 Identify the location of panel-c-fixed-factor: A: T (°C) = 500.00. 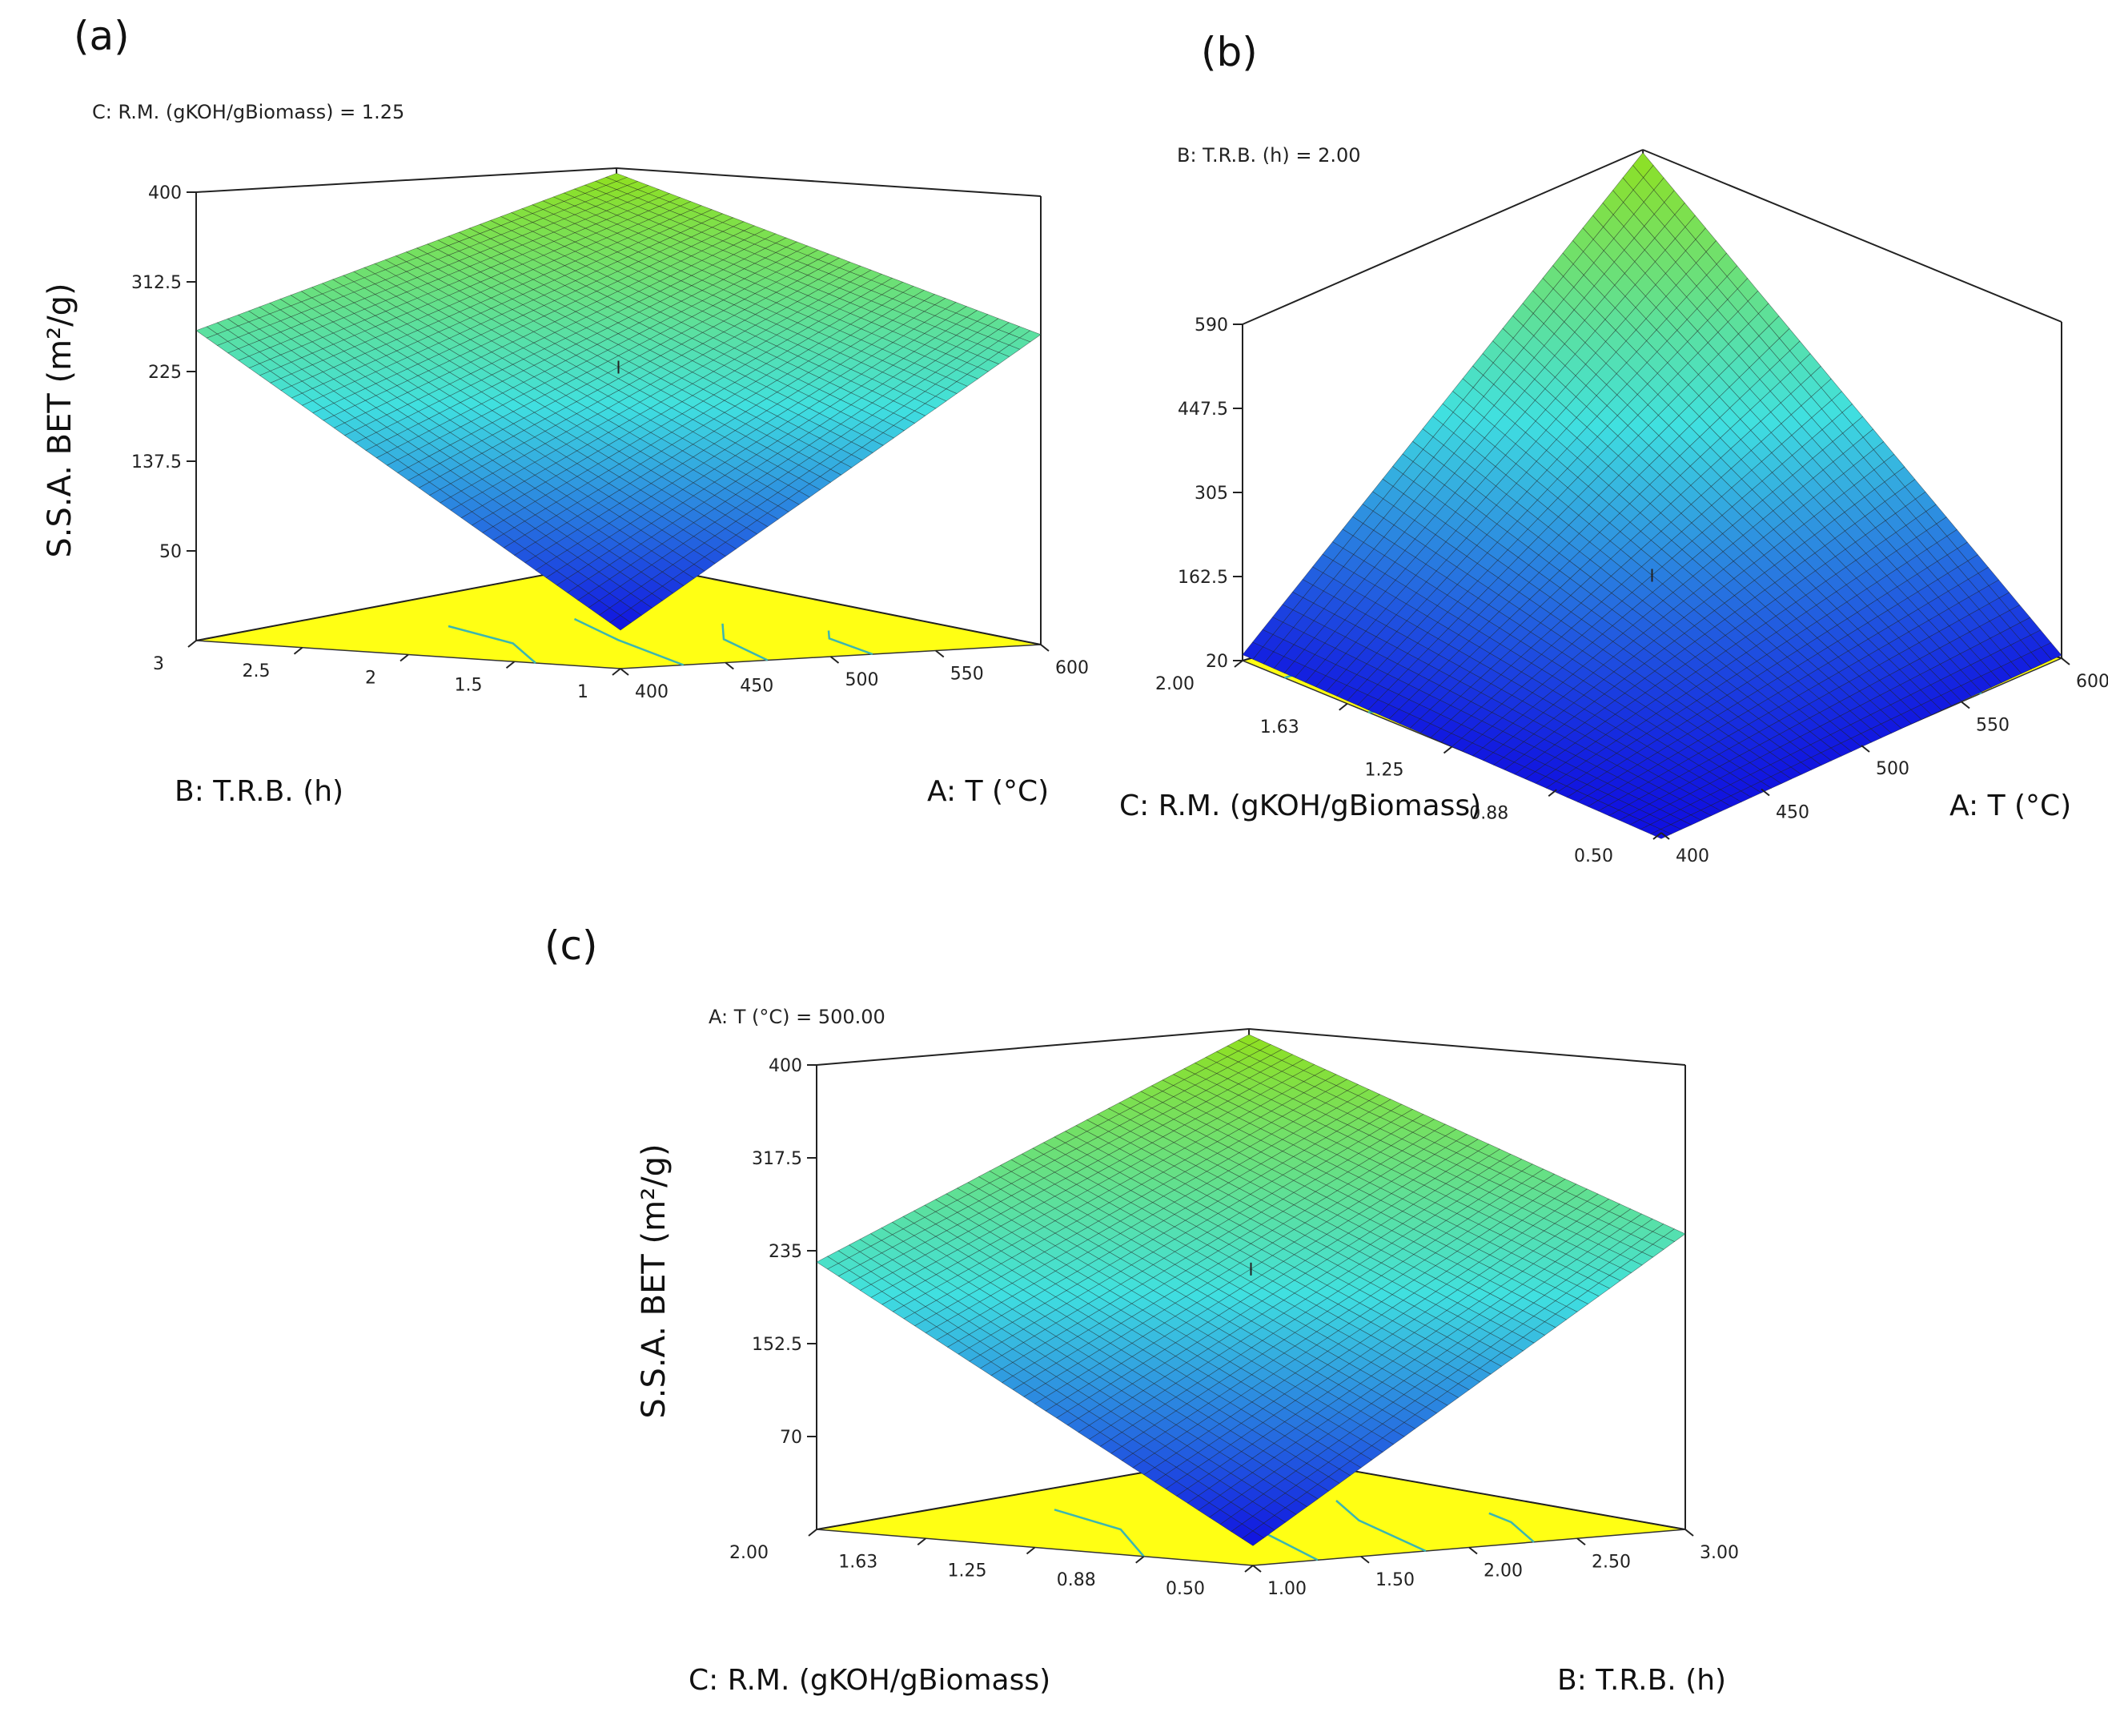
(797, 1017).